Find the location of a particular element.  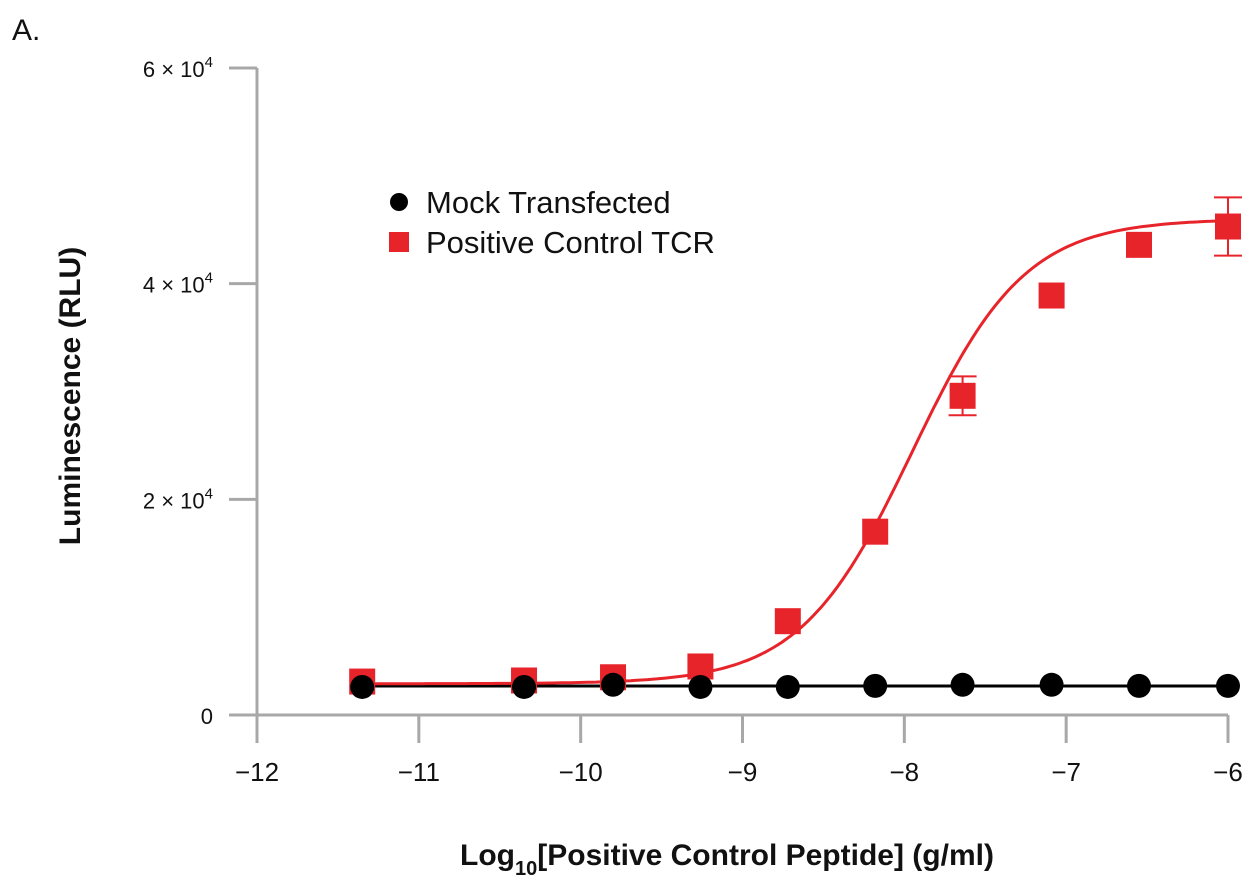

x-tick-label: −11 is located at coordinates (419, 772).